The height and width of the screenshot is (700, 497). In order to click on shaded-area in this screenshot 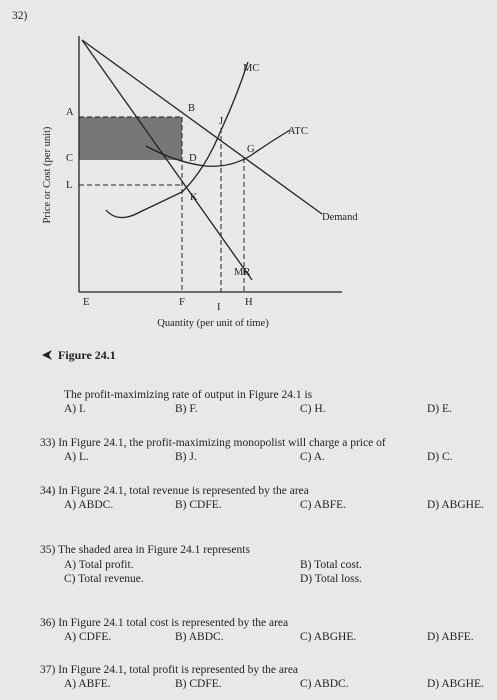, I will do `click(130, 138)`.